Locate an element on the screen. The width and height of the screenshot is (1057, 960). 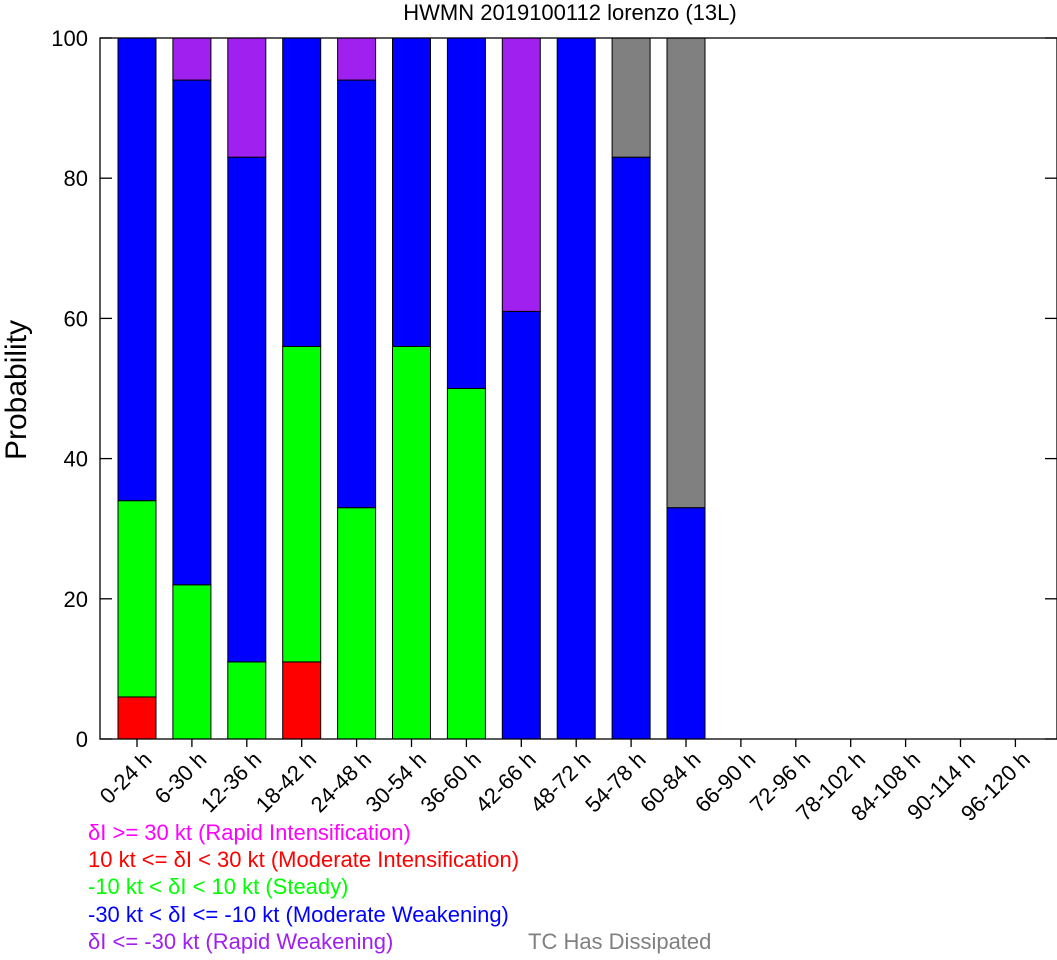
legend-rapid-intensification: δI >= 30 kt (Rapid Intensification) is located at coordinates (249, 832).